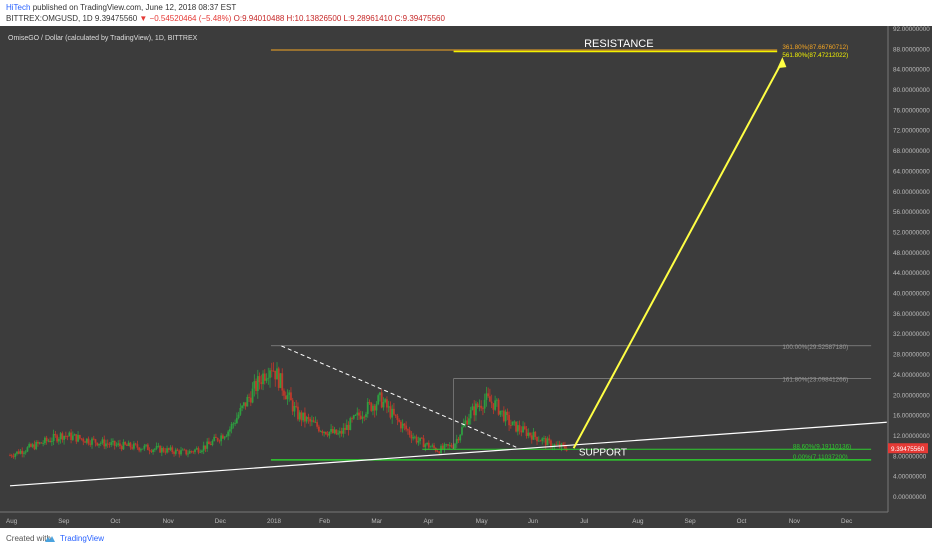 This screenshot has width=932, height=550. Describe the element at coordinates (169, 521) in the screenshot. I see `time-tick-label: Nov` at that location.